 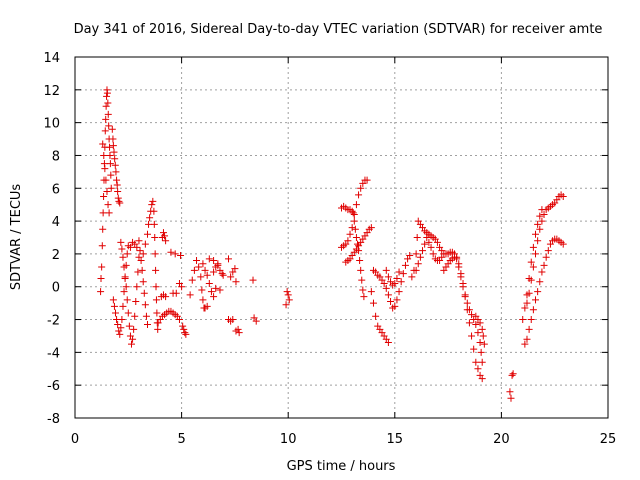 What do you see at coordinates (341, 466) in the screenshot?
I see `x-axis-title: GPS time / hours` at bounding box center [341, 466].